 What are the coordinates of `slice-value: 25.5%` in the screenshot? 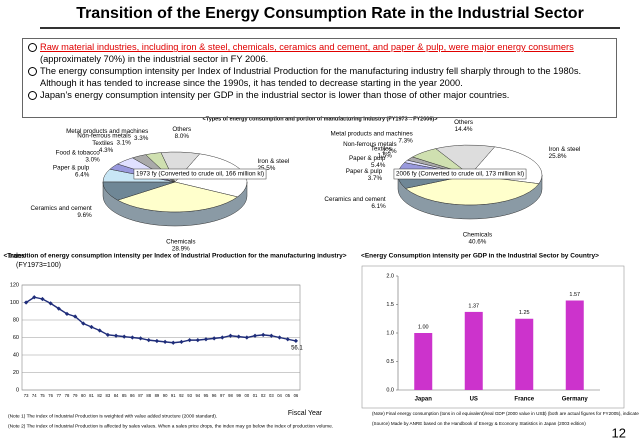 It's located at (266, 168).